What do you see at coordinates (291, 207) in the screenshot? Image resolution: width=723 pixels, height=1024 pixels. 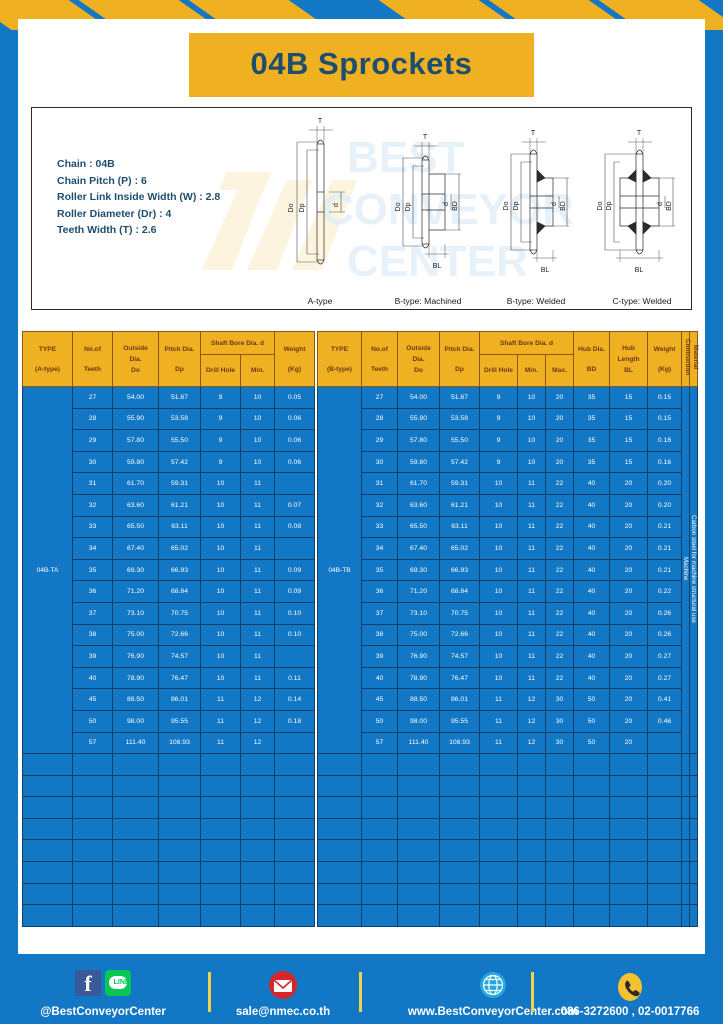 I see `dim-label-Do: Do` at bounding box center [291, 207].